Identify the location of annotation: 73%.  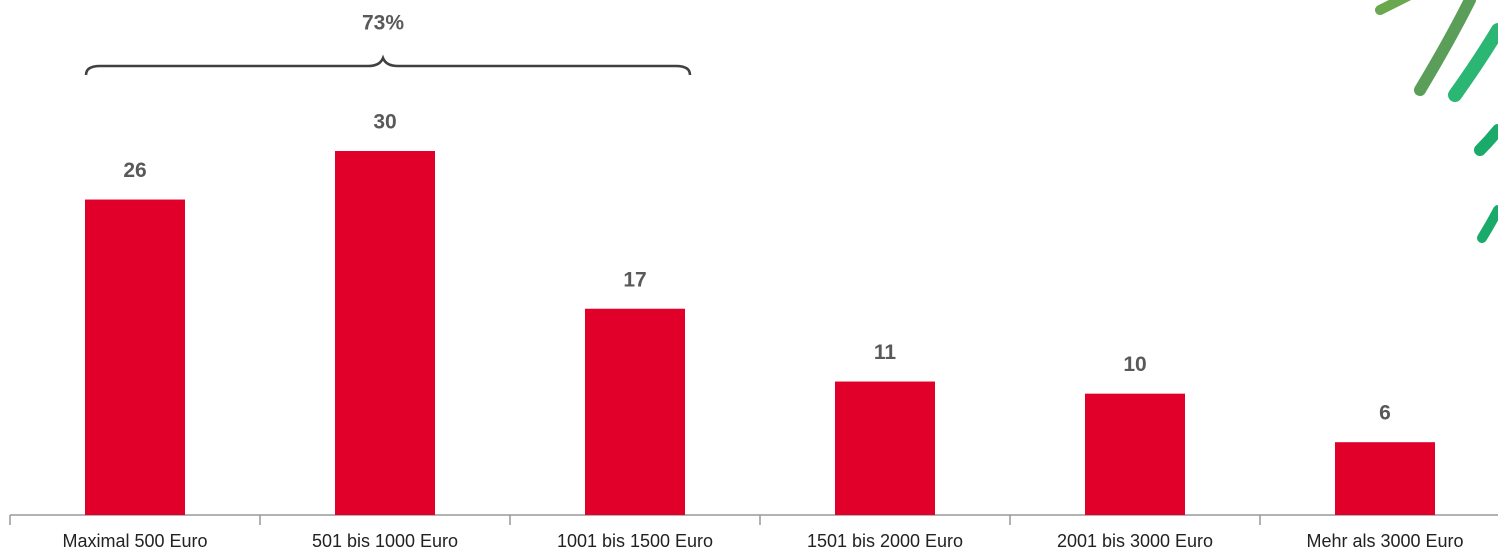
(383, 23).